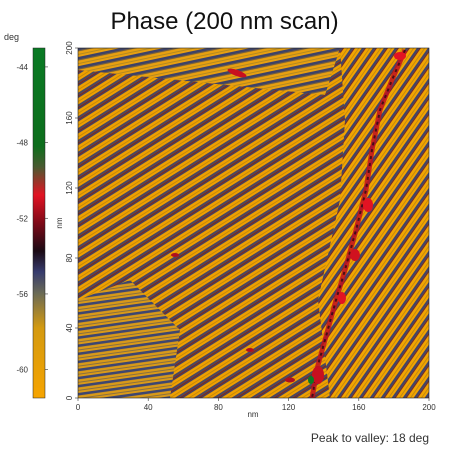 Image resolution: width=449 pixels, height=460 pixels. Describe the element at coordinates (22, 294) in the screenshot. I see `colorbar-tick-label: -56` at that location.